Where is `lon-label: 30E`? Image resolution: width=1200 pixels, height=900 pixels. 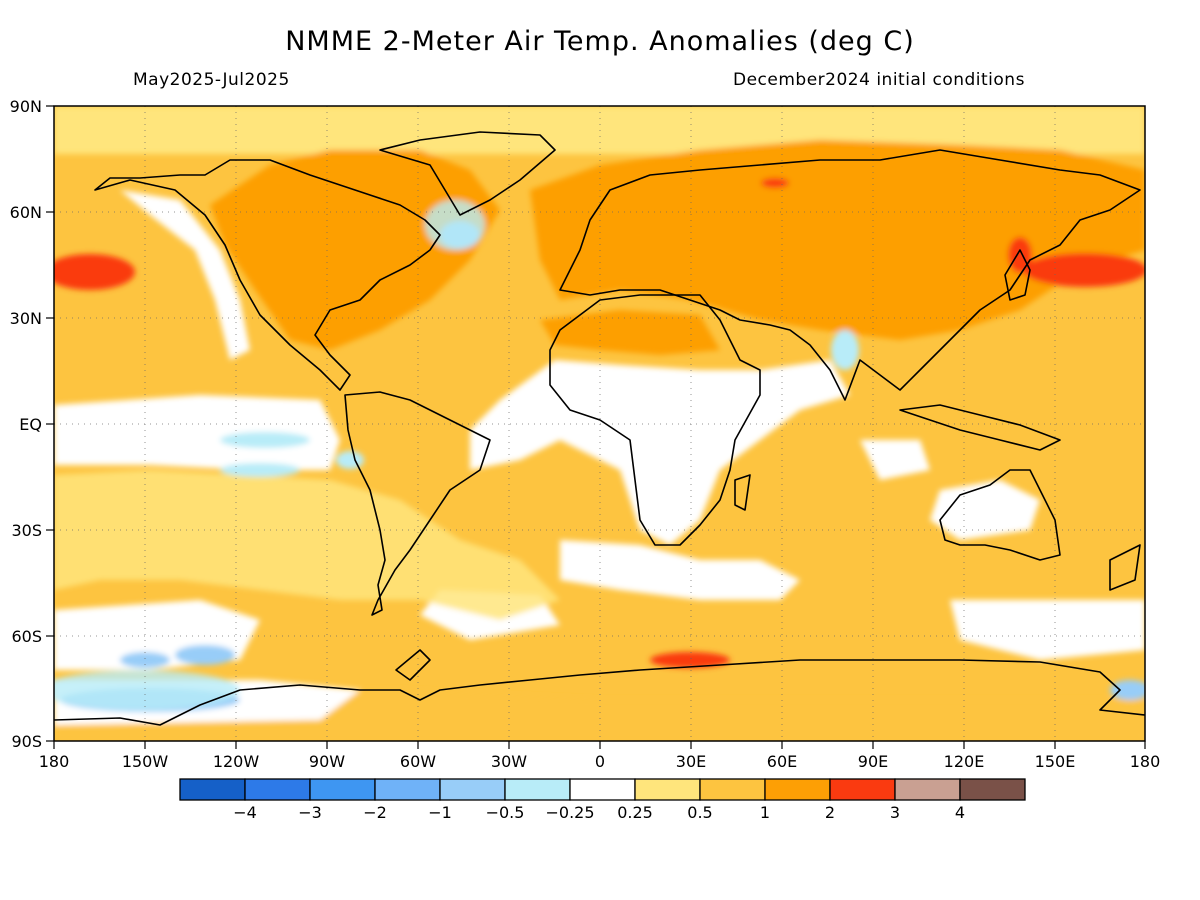
lon-label: 30E is located at coordinates (691, 761).